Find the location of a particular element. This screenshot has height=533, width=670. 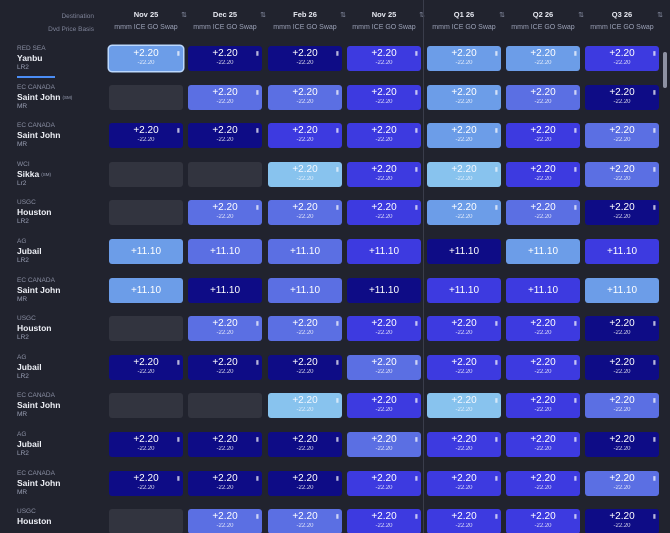

column-header: Q2 26 mmm ICE GO Swap ⇅ is located at coordinates (545, 21).